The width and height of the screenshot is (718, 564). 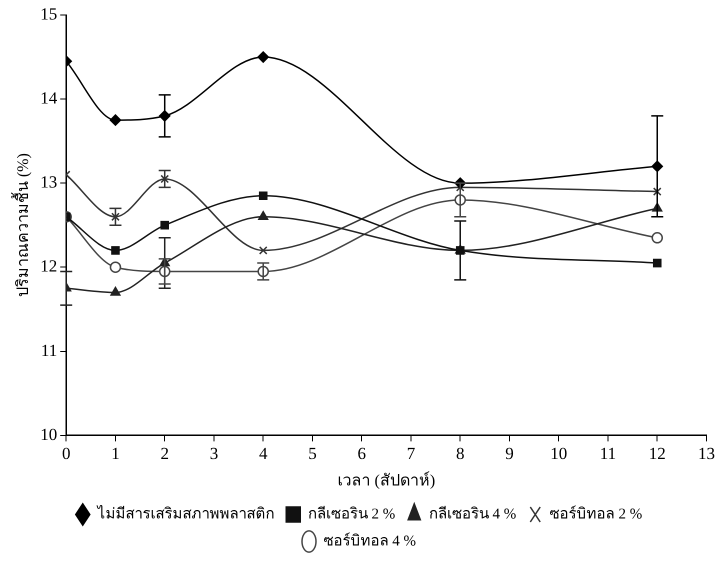 What do you see at coordinates (509, 454) in the screenshot?
I see `x-tick-label: 9` at bounding box center [509, 454].